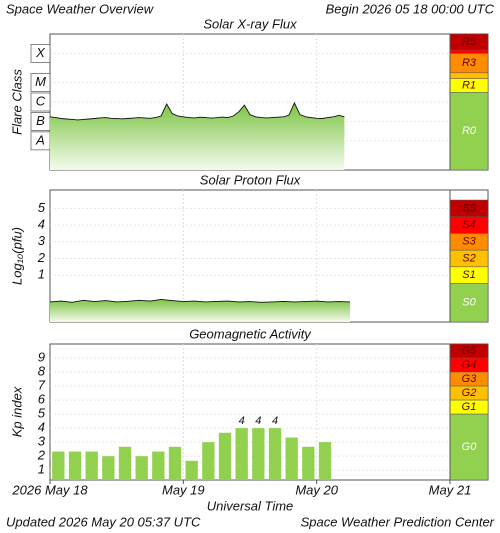 This screenshot has height=533, width=500. Describe the element at coordinates (470, 351) in the screenshot. I see `scale-label: G5` at that location.